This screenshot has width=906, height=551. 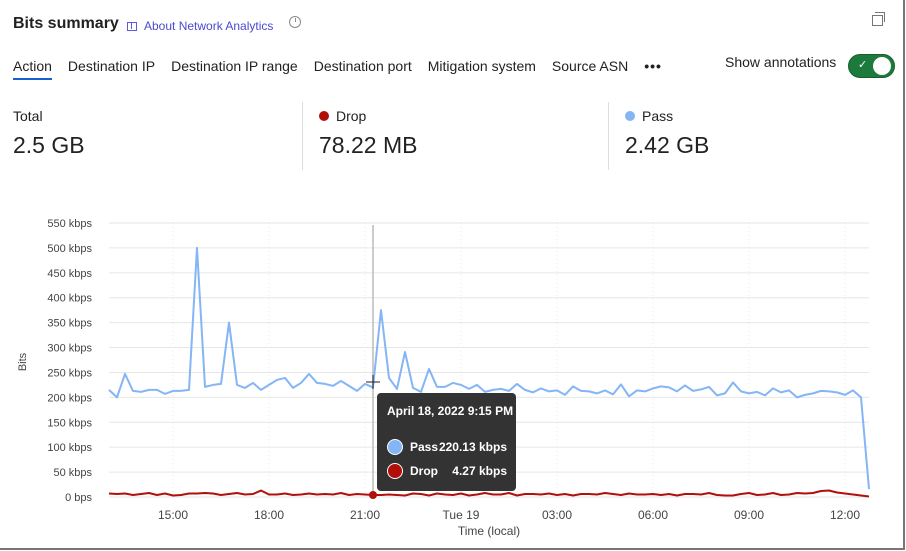 What do you see at coordinates (28, 116) in the screenshot?
I see `stat-total-label: Total` at bounding box center [28, 116].